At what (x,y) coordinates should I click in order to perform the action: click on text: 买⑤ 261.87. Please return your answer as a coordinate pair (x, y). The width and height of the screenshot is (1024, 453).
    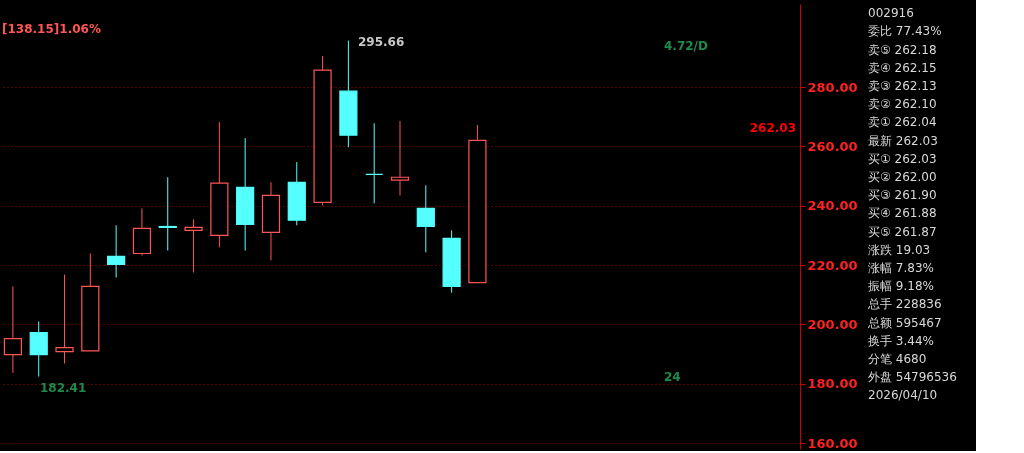
    Looking at the image, I should click on (902, 231).